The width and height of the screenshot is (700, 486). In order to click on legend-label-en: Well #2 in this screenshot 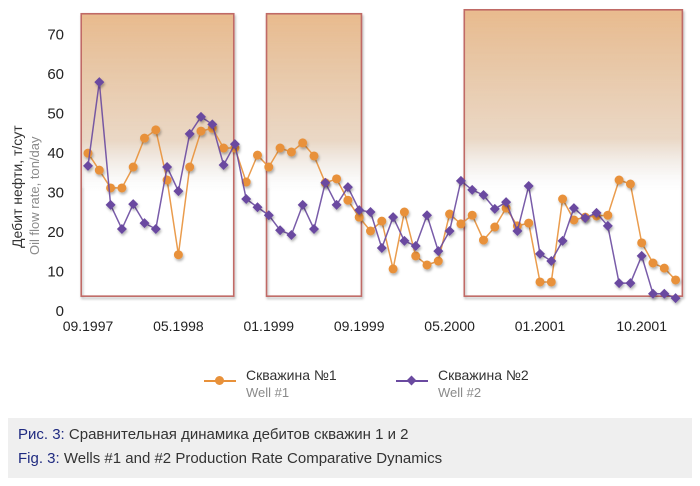, I will do `click(460, 392)`.